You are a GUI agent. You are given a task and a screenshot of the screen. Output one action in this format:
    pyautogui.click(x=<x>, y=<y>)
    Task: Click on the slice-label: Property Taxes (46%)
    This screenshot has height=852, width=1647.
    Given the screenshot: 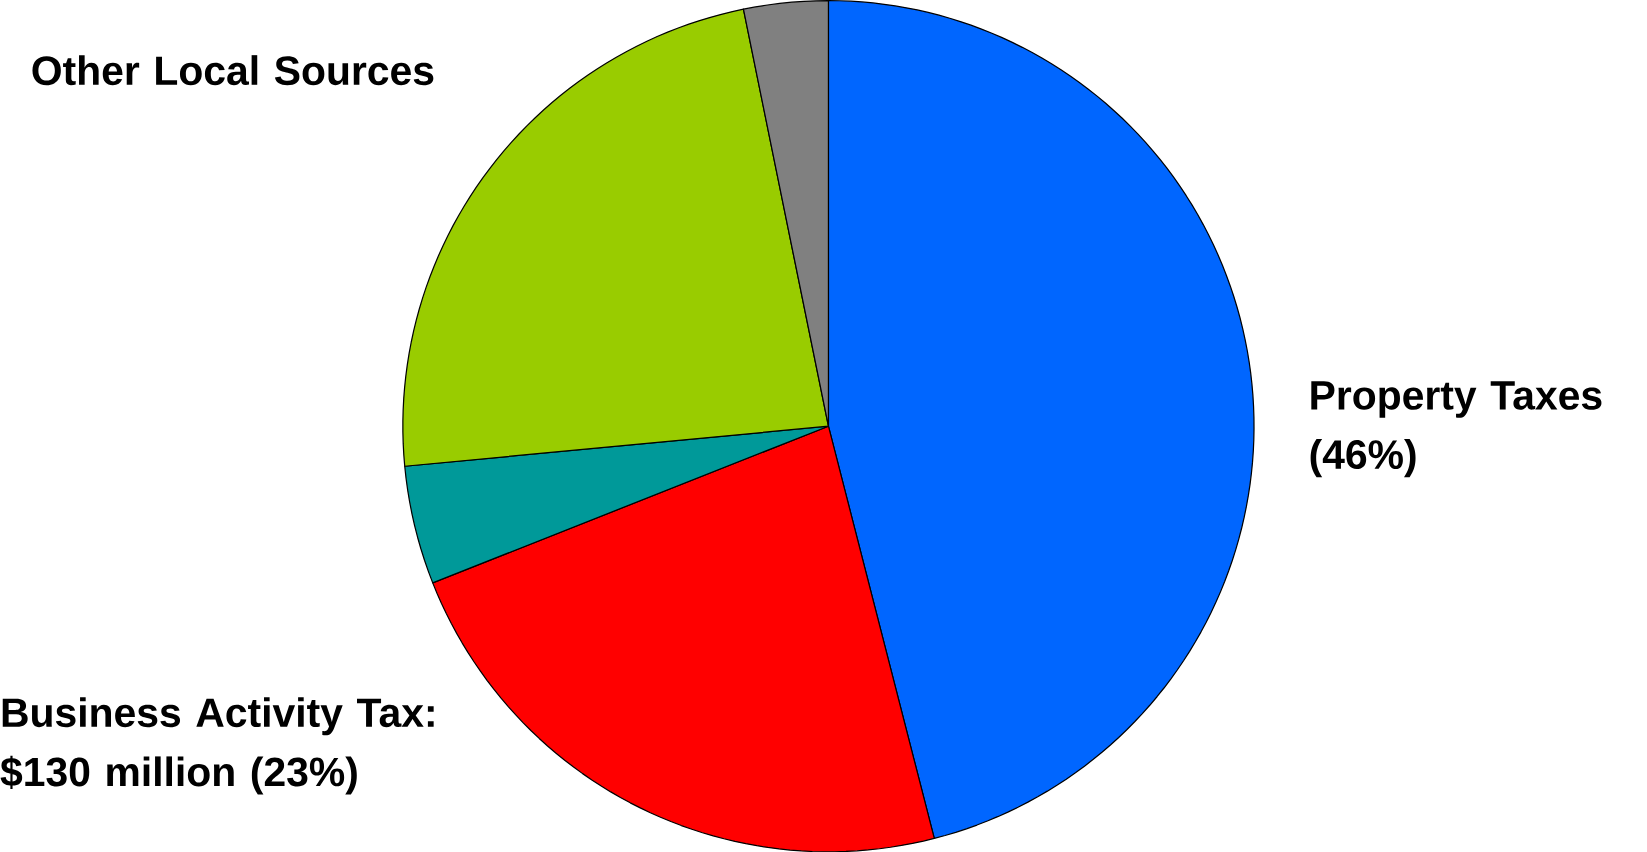 What is the action you would take?
    pyautogui.click(x=1456, y=429)
    